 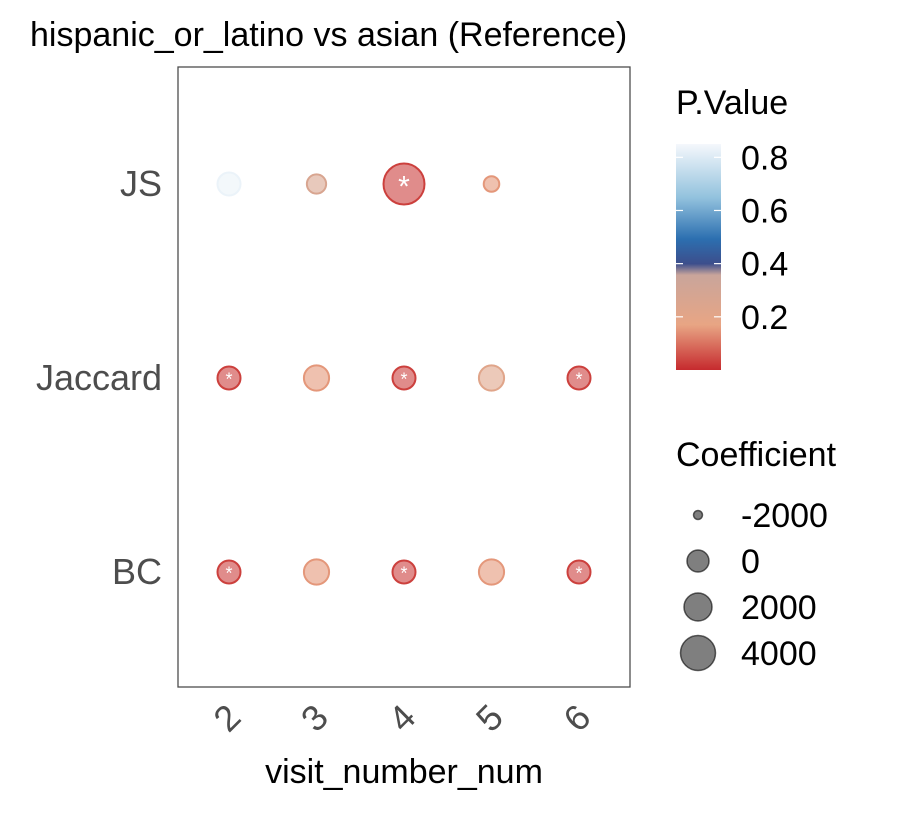 I want to click on x-tick-label: 2, so click(x=226, y=717).